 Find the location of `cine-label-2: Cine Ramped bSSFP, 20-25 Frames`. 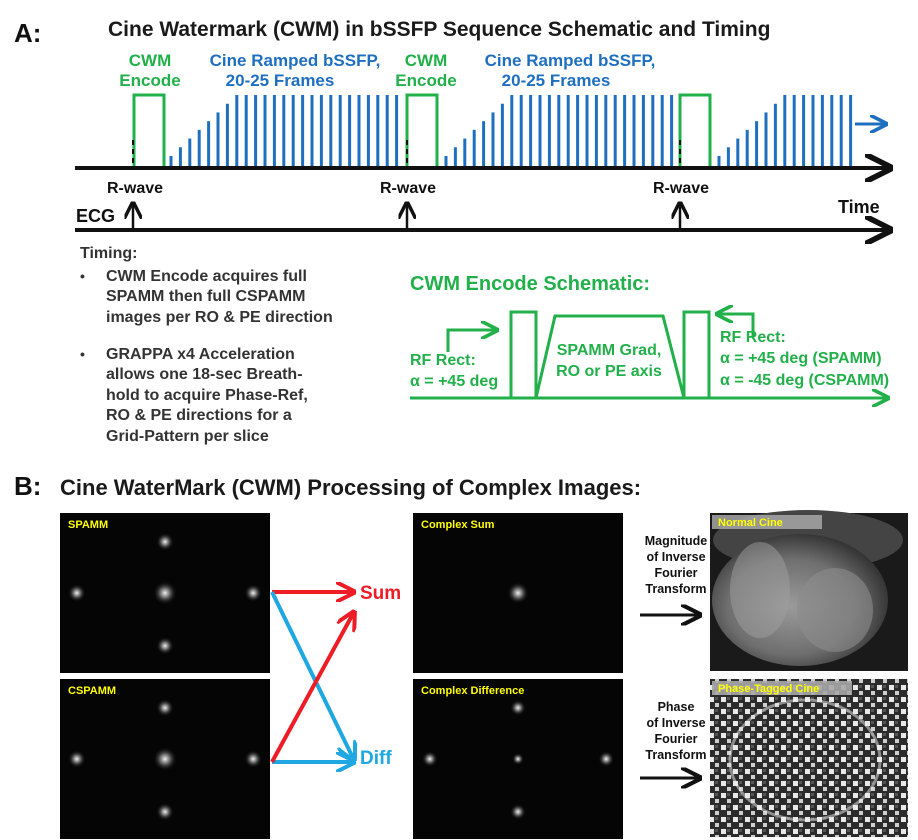

cine-label-2: Cine Ramped bSSFP, 20-25 Frames is located at coordinates (570, 70).